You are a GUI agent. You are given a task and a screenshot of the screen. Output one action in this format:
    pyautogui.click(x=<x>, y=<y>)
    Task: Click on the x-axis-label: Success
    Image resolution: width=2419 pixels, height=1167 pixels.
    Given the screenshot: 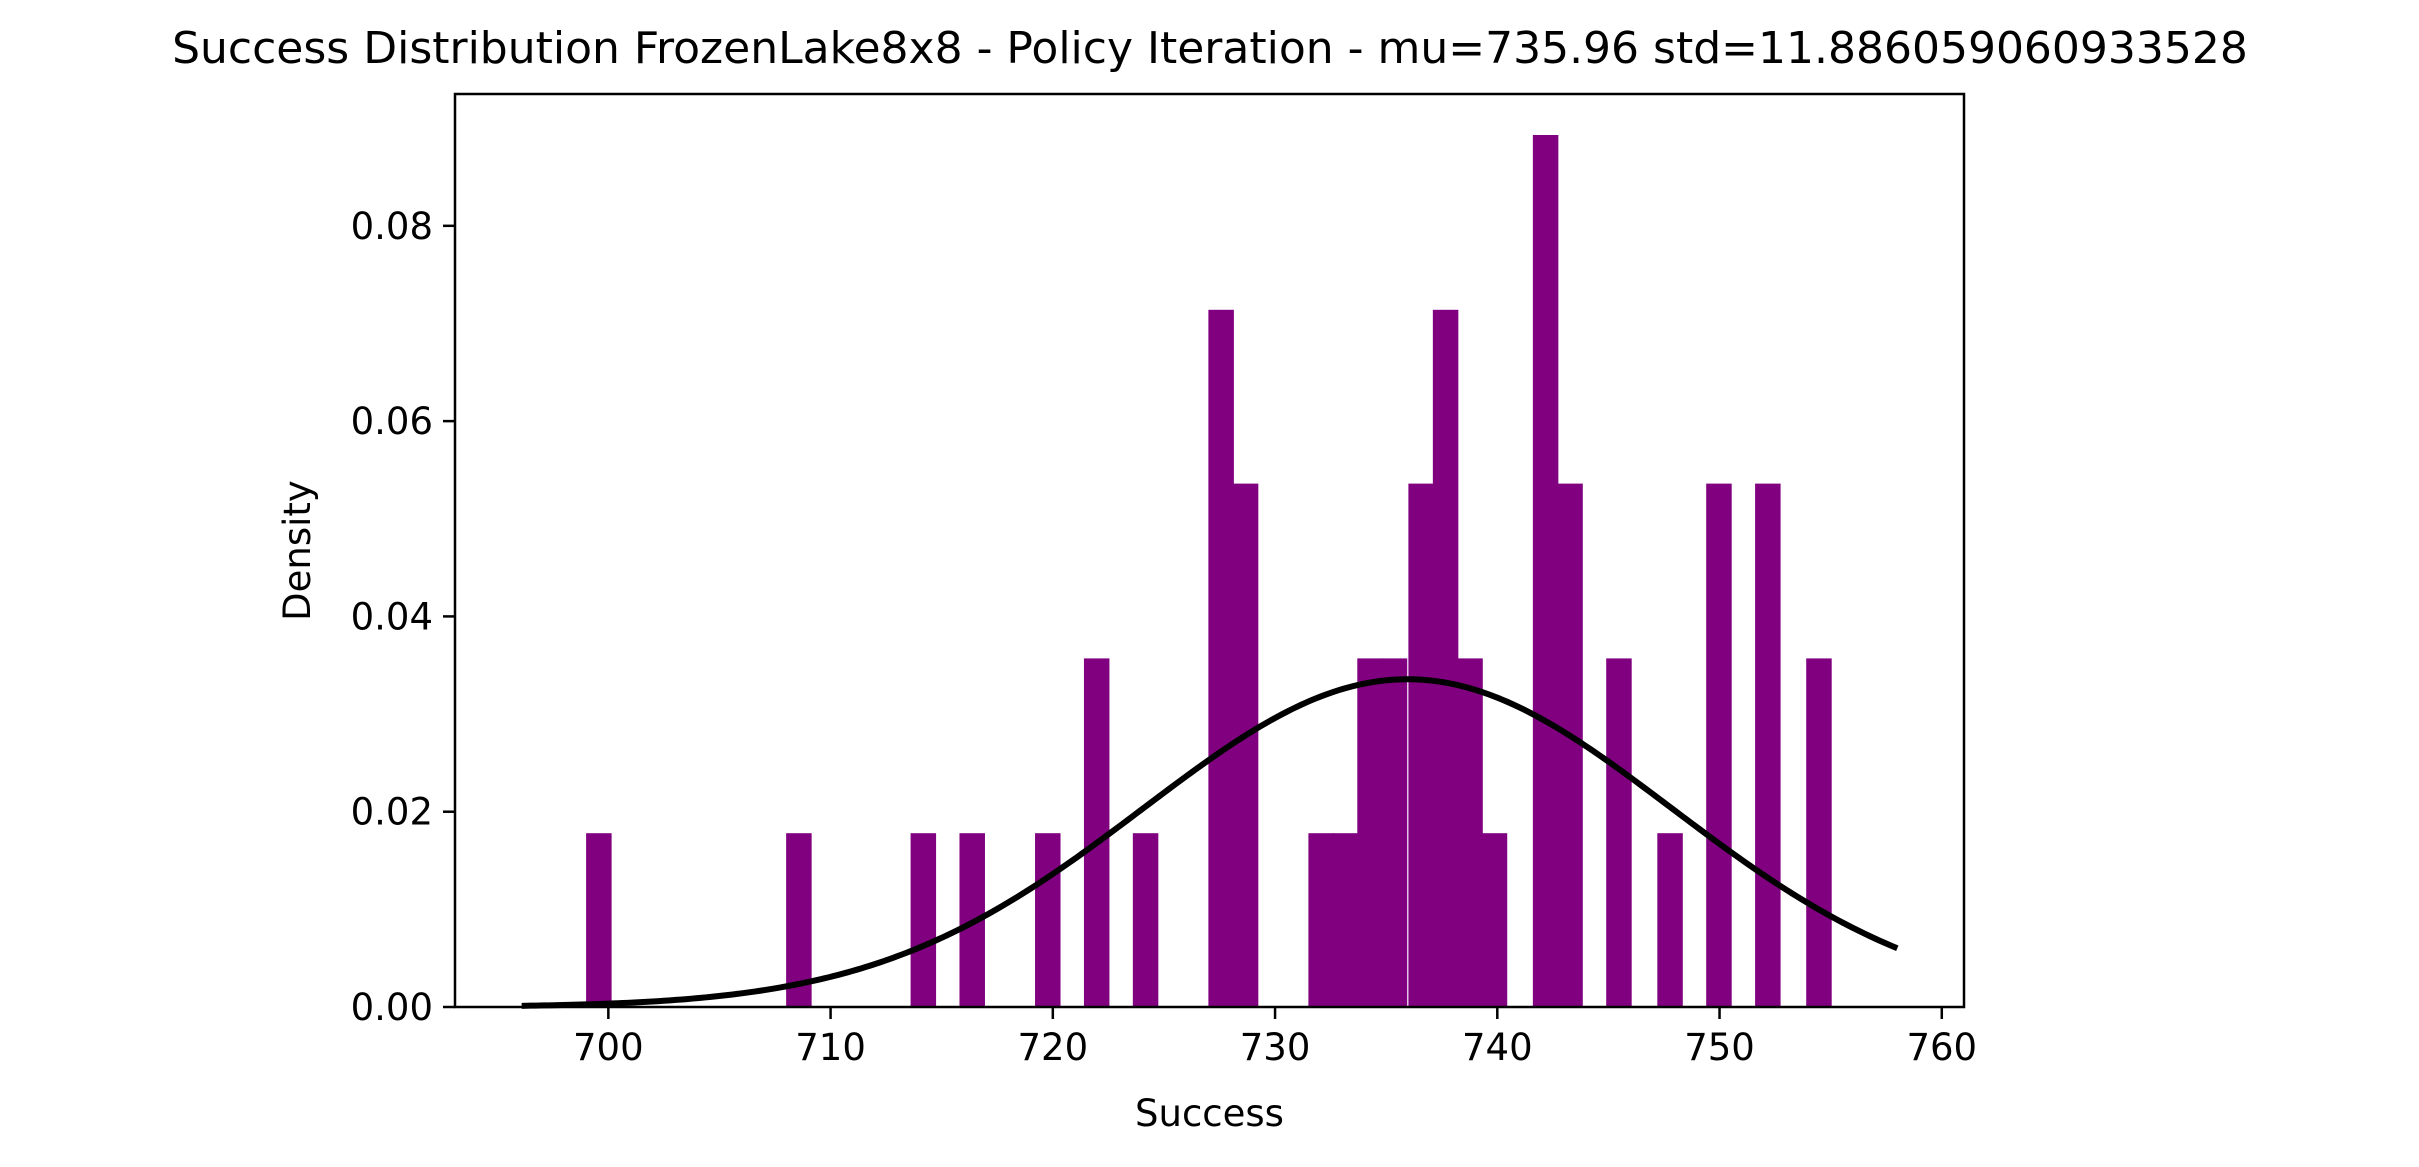 What is the action you would take?
    pyautogui.click(x=1209, y=1113)
    